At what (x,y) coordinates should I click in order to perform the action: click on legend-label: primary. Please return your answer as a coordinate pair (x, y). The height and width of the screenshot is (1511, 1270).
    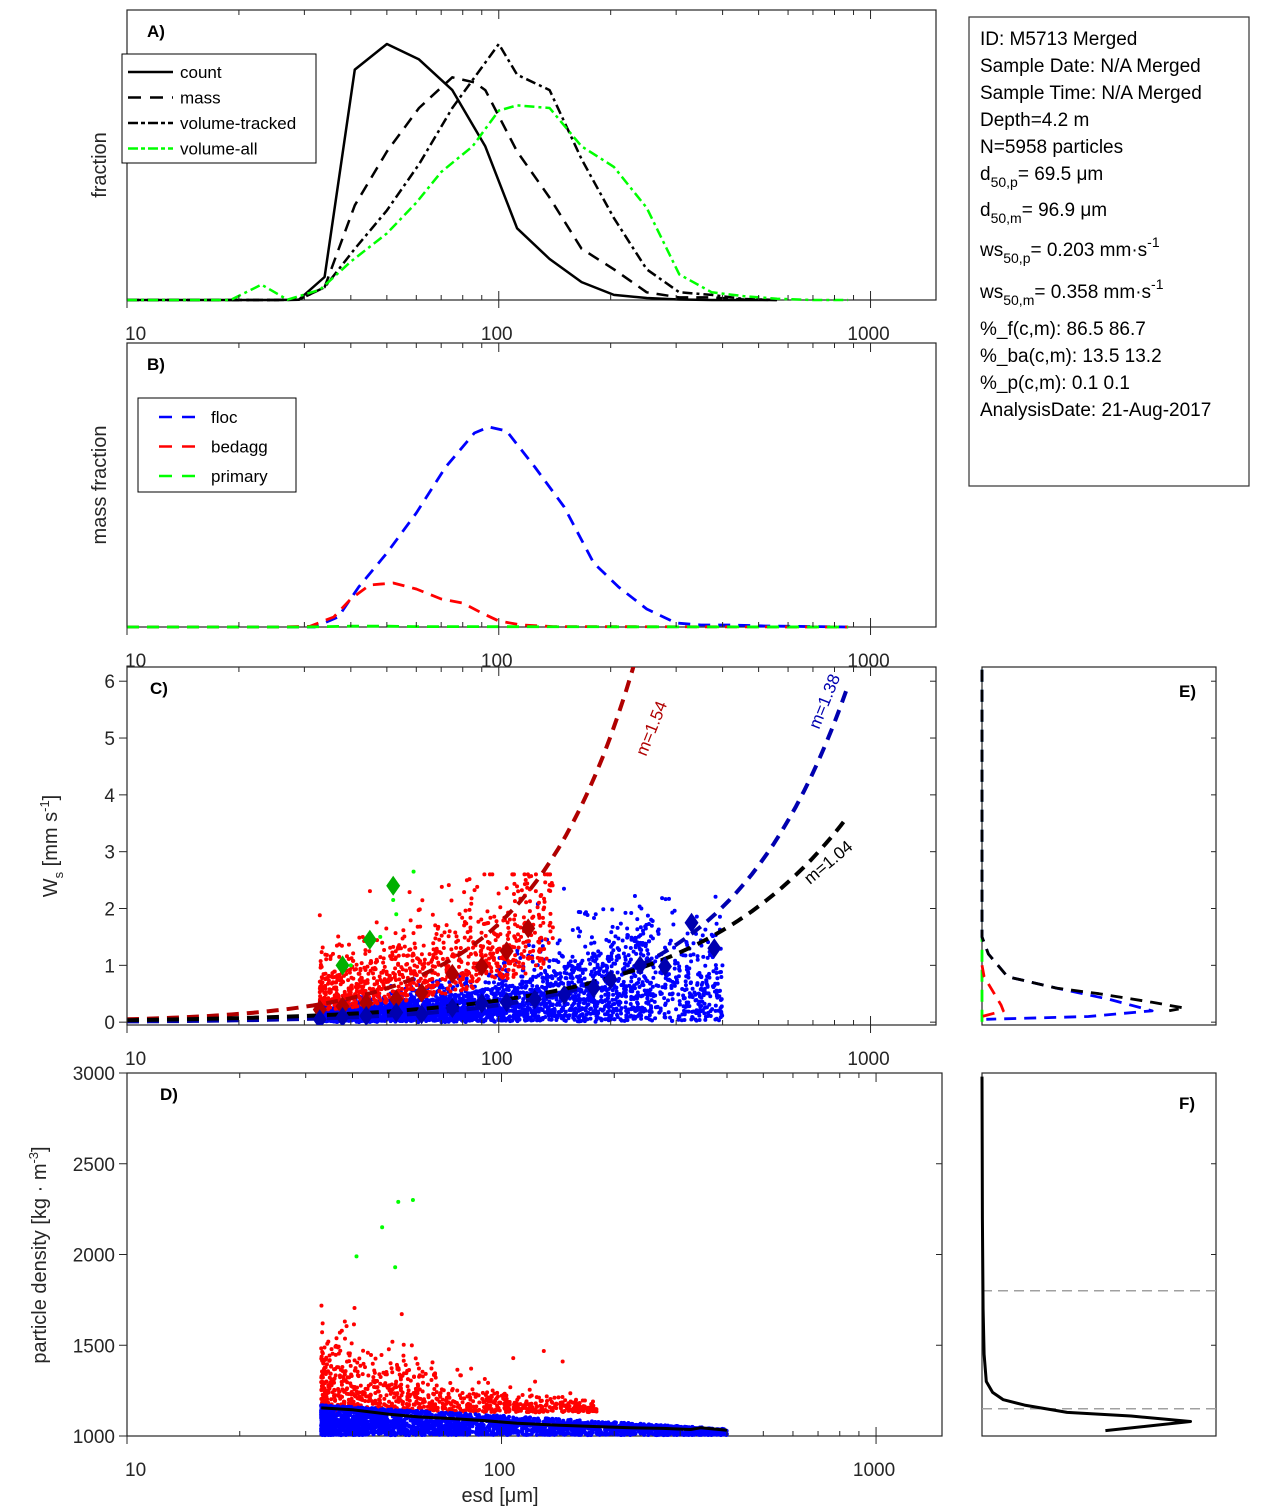
    Looking at the image, I should click on (239, 476).